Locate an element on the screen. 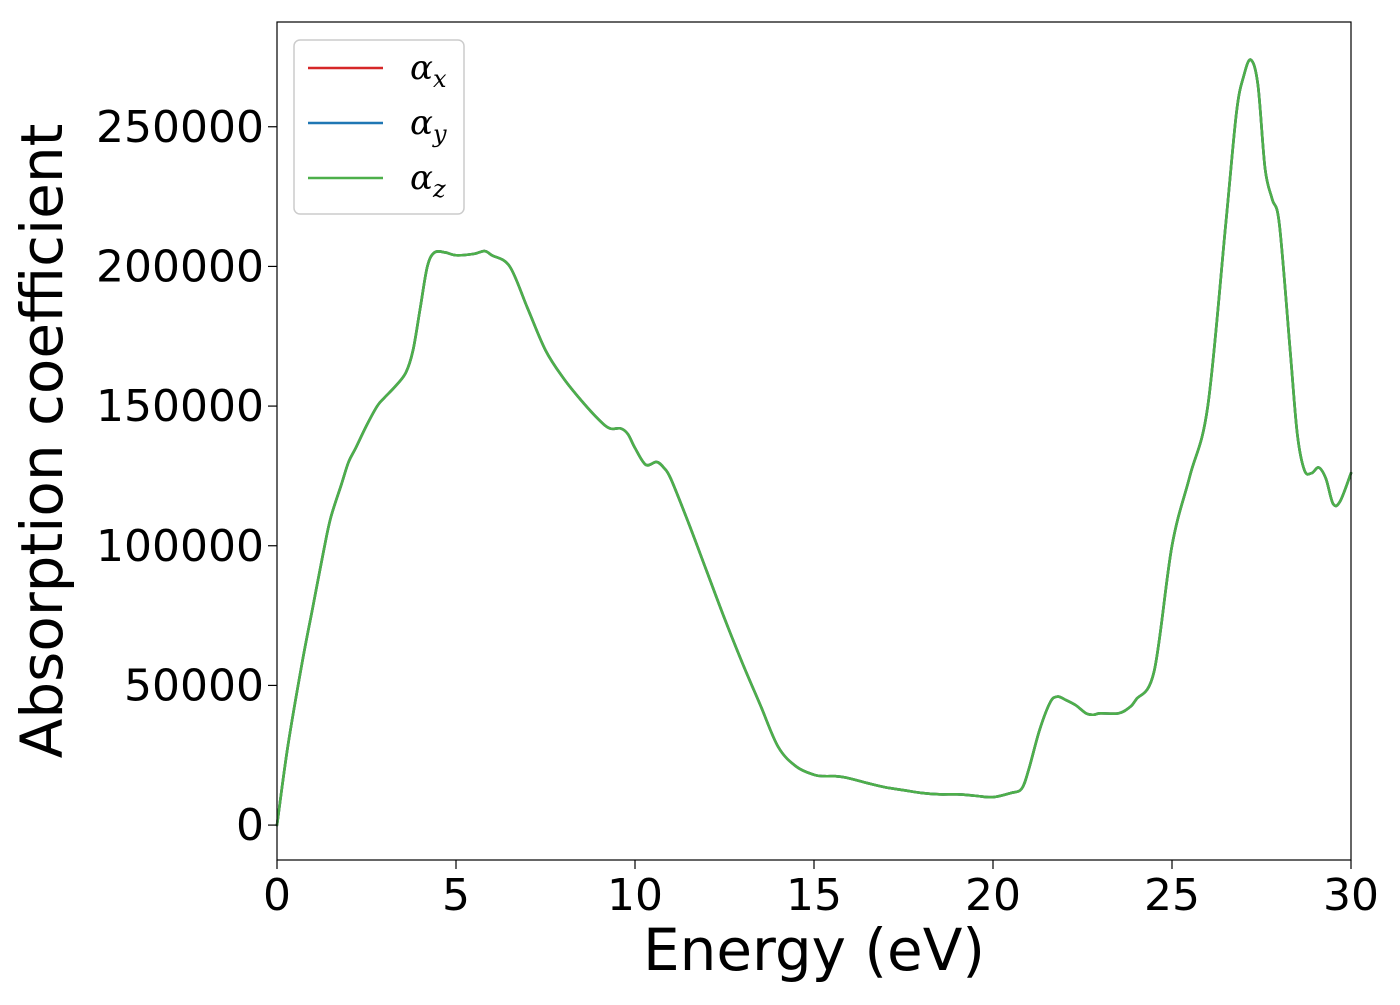  x-tick-label: 25 is located at coordinates (1172, 895).